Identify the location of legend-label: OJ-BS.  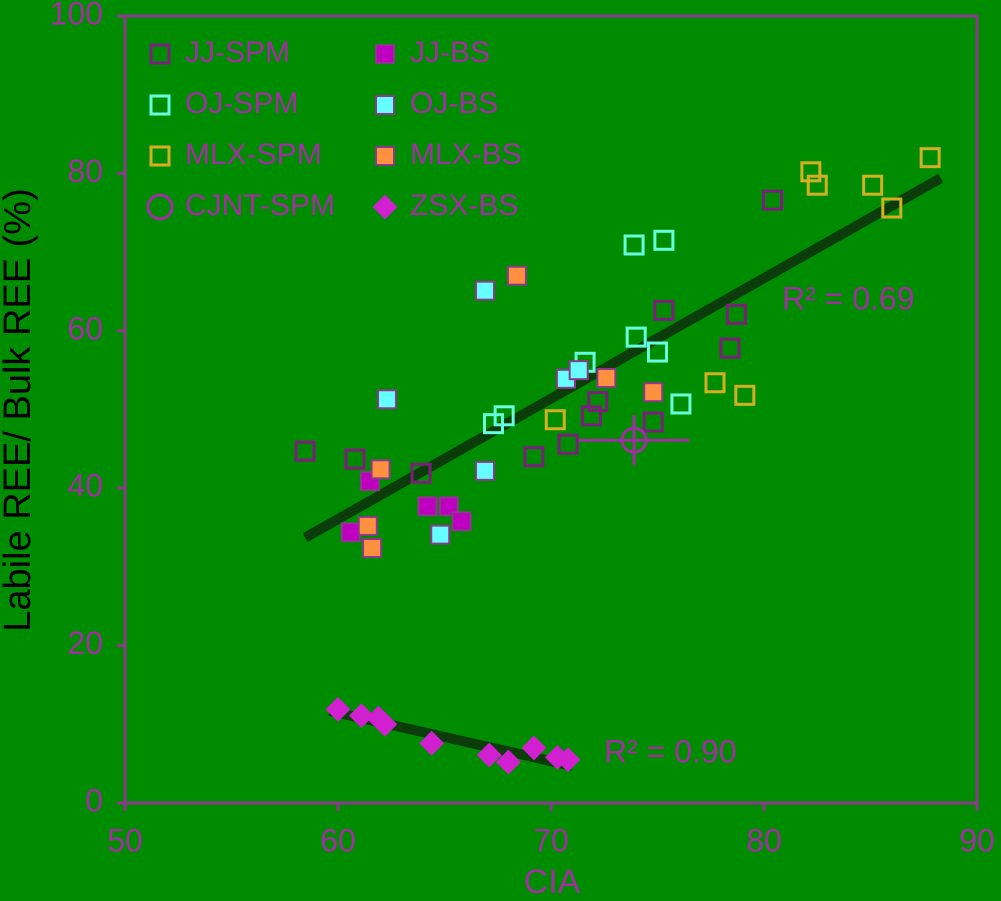
(454, 103).